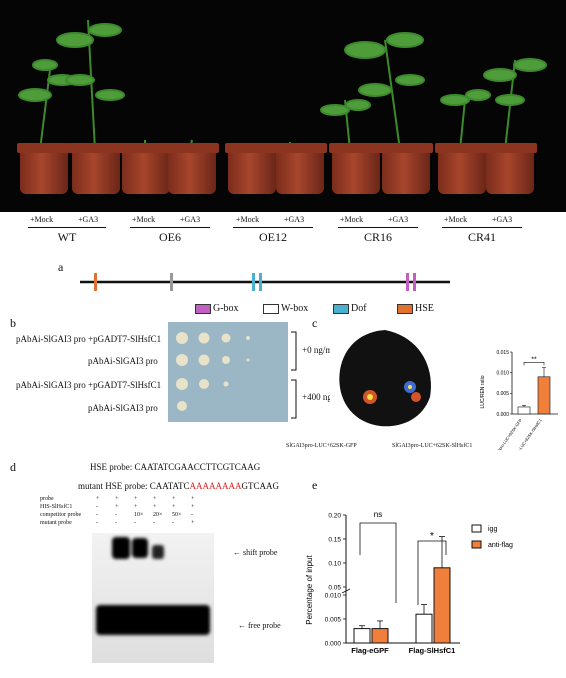  What do you see at coordinates (346, 591) in the screenshot?
I see `axis-break` at bounding box center [346, 591].